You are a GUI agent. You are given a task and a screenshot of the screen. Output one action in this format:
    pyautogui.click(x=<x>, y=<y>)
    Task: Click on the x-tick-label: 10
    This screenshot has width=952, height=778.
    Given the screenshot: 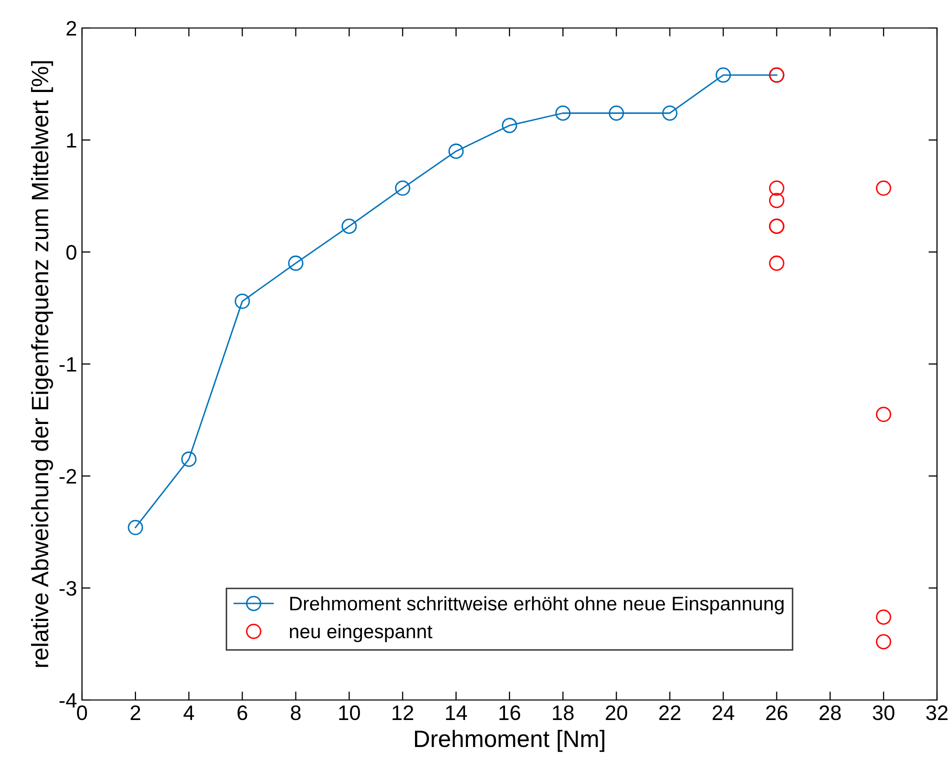 What is the action you would take?
    pyautogui.click(x=349, y=712)
    